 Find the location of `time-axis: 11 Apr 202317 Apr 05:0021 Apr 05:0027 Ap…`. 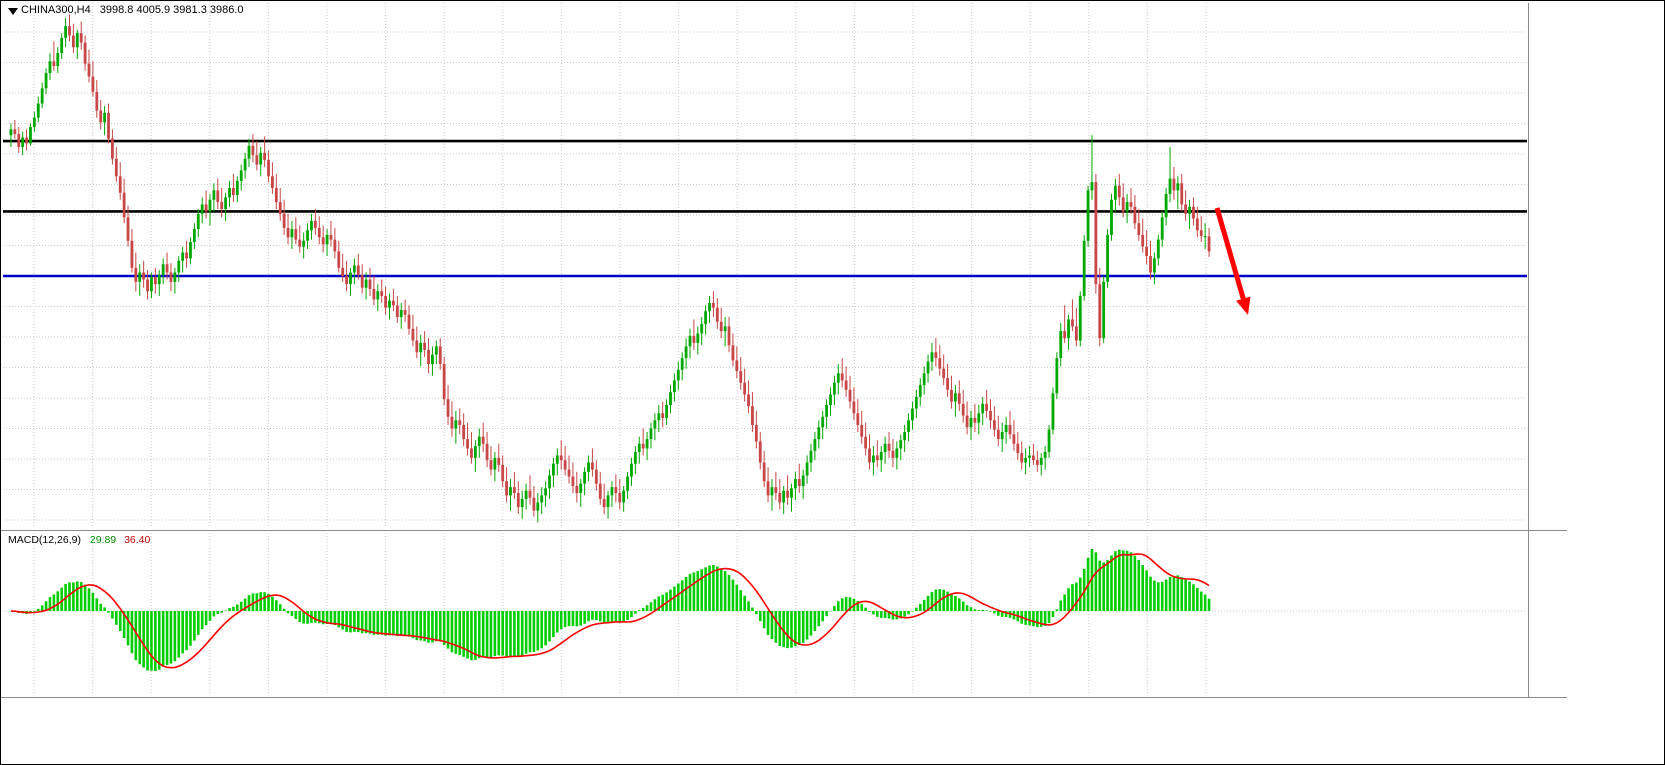

time-axis: 11 Apr 202317 Apr 05:0021 Apr 05:0027 Ap… is located at coordinates (784, 710).